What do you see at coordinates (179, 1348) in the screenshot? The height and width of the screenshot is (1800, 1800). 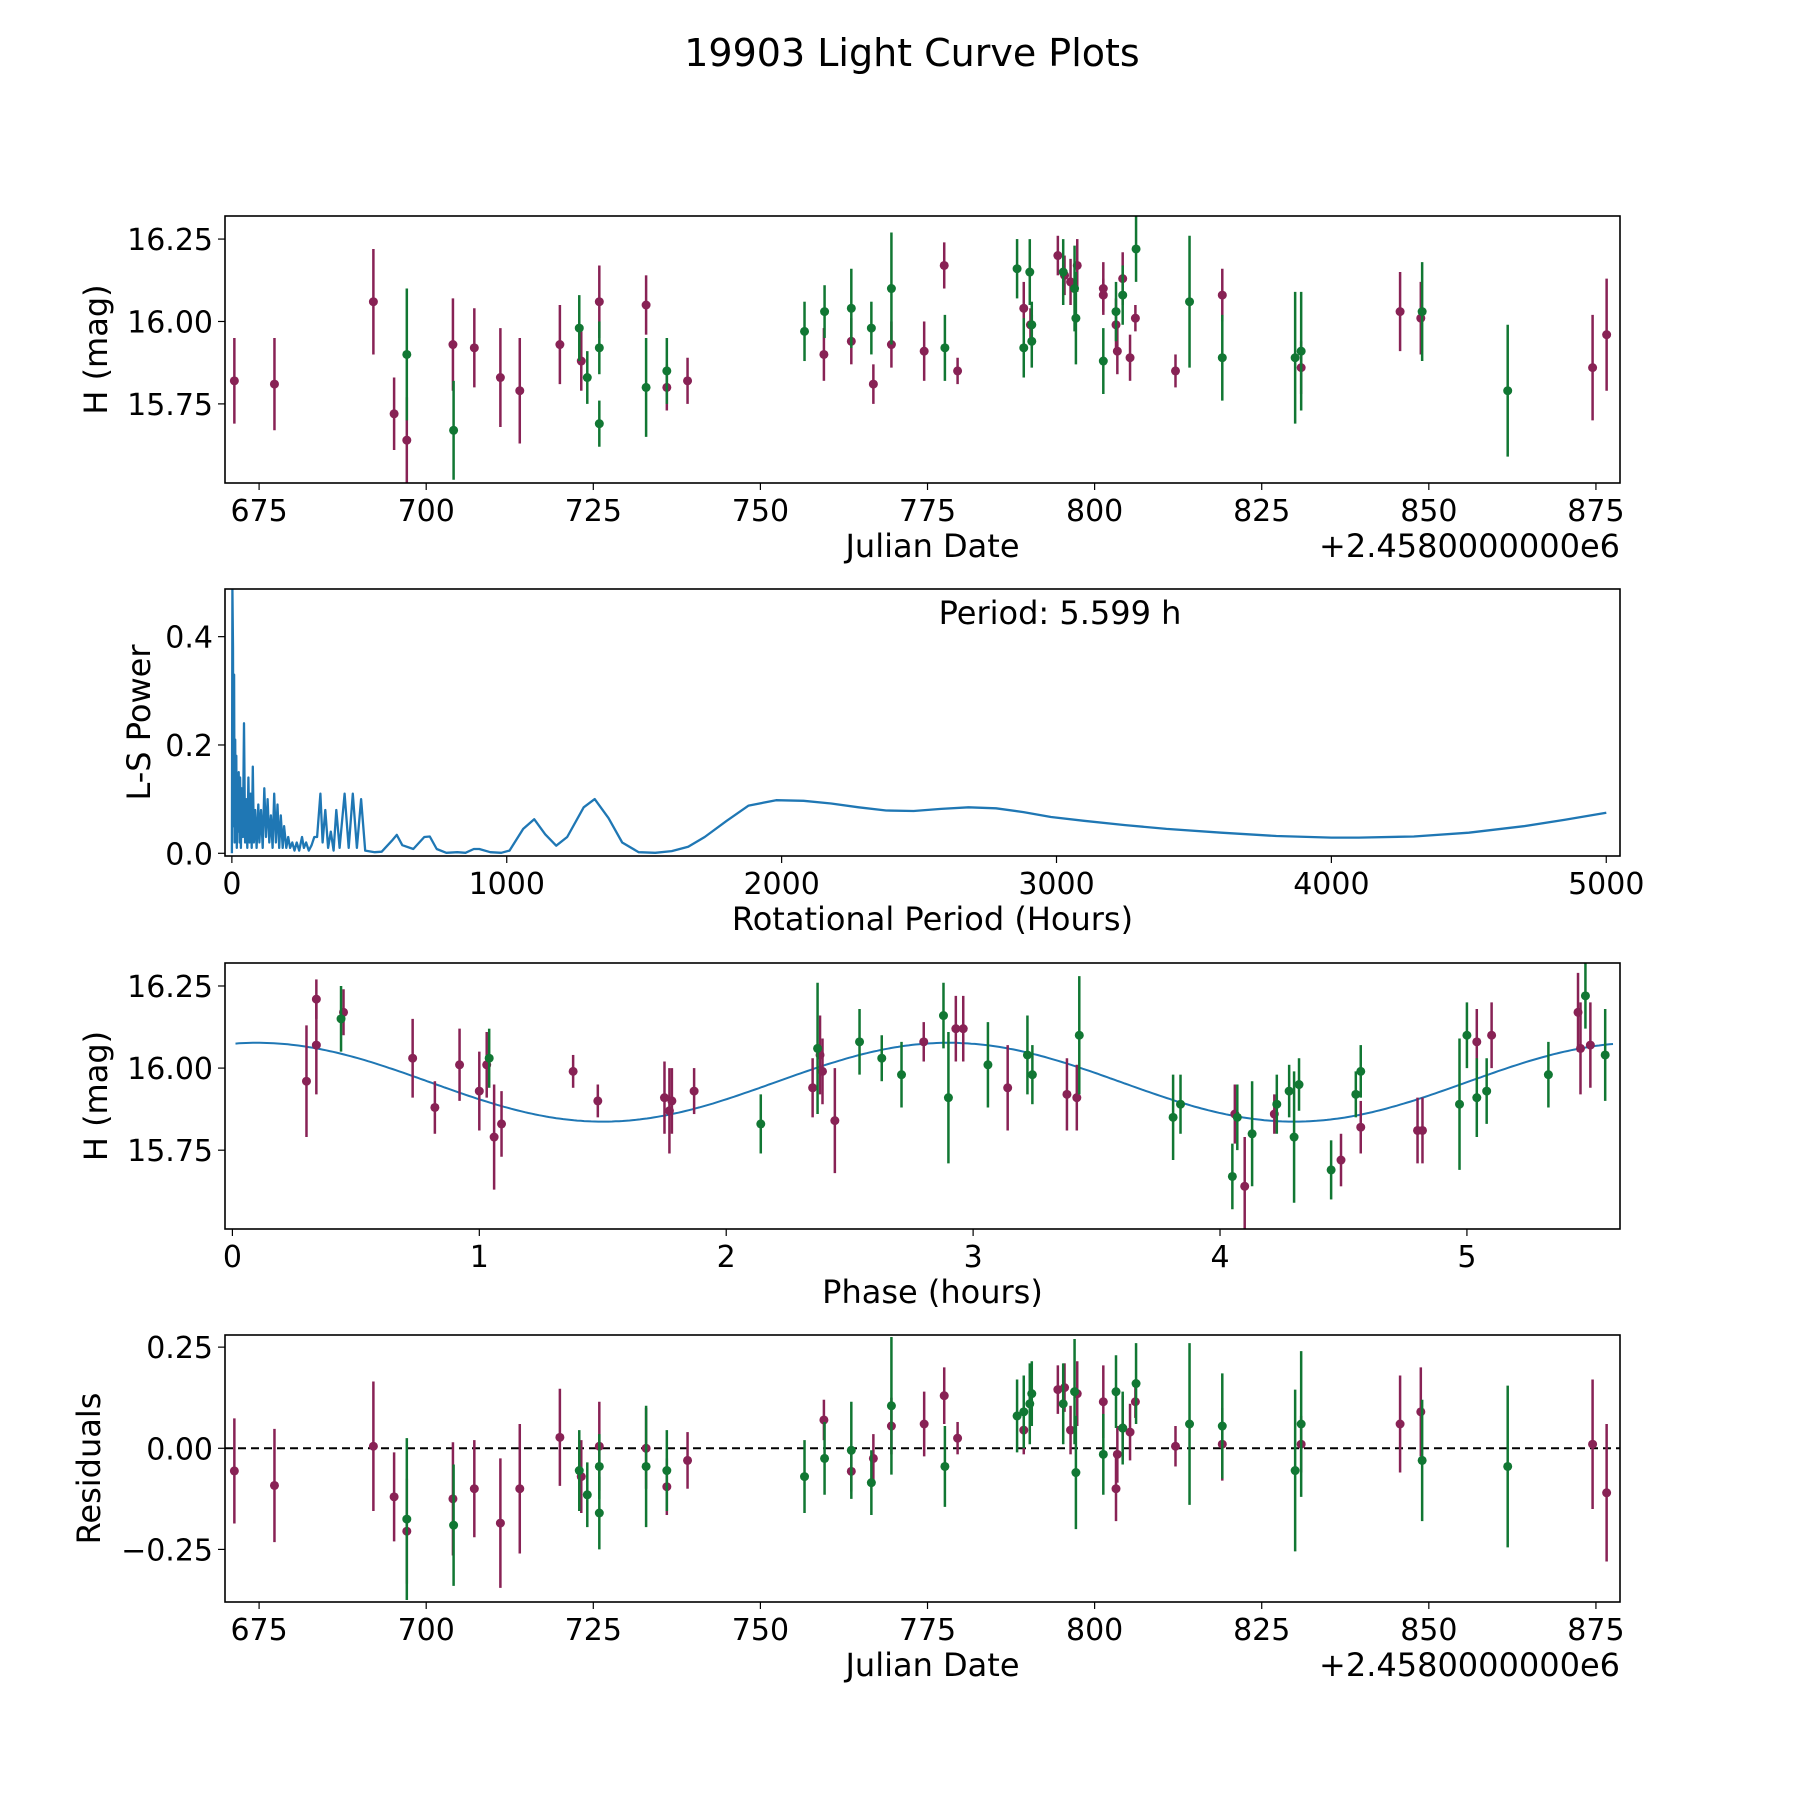 I see `y-tick-label: 0.25` at bounding box center [179, 1348].